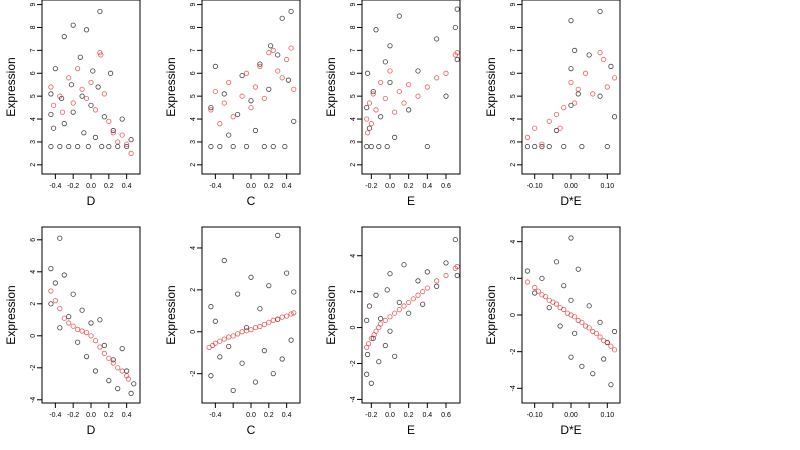  Describe the element at coordinates (91, 430) in the screenshot. I see `x-axis-label: D` at that location.